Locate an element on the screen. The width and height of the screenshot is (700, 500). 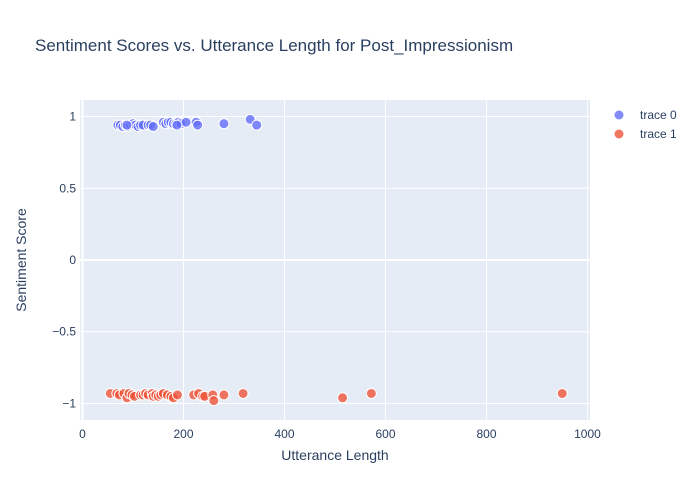
legend-item-1: trace 1 is located at coordinates (645, 134).